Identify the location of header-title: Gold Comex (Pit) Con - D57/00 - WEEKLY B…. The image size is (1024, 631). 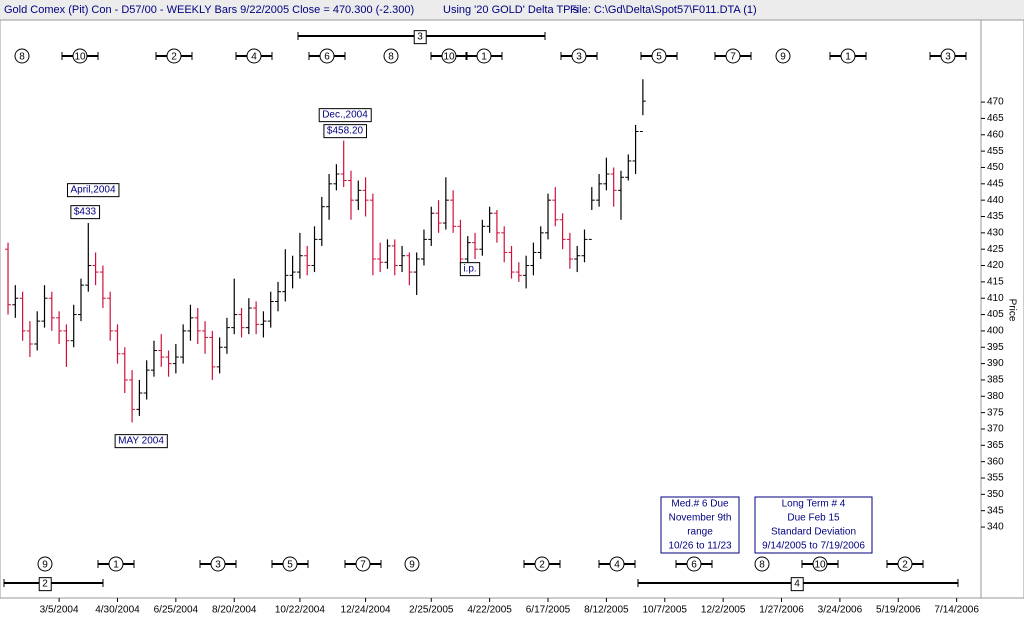
(209, 10).